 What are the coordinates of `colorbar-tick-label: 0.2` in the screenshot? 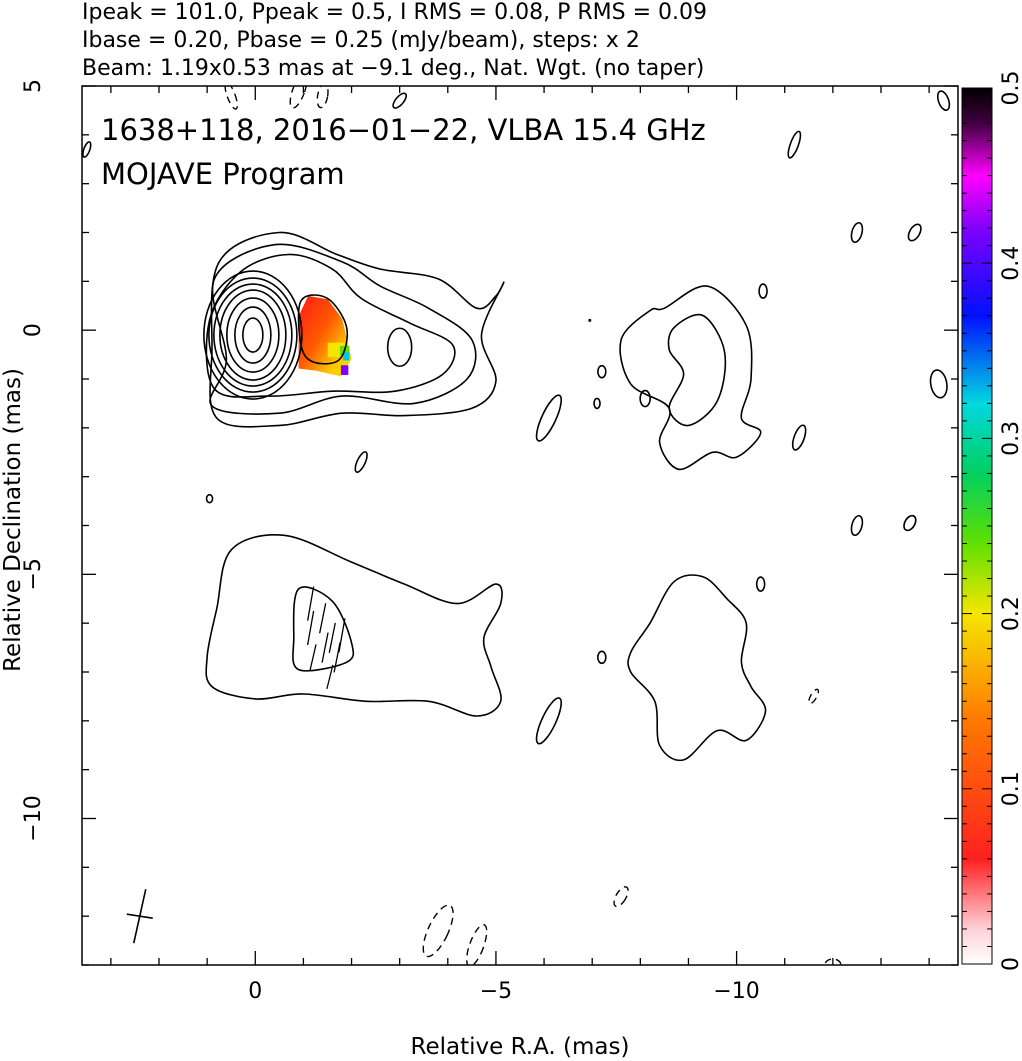 It's located at (1010, 613).